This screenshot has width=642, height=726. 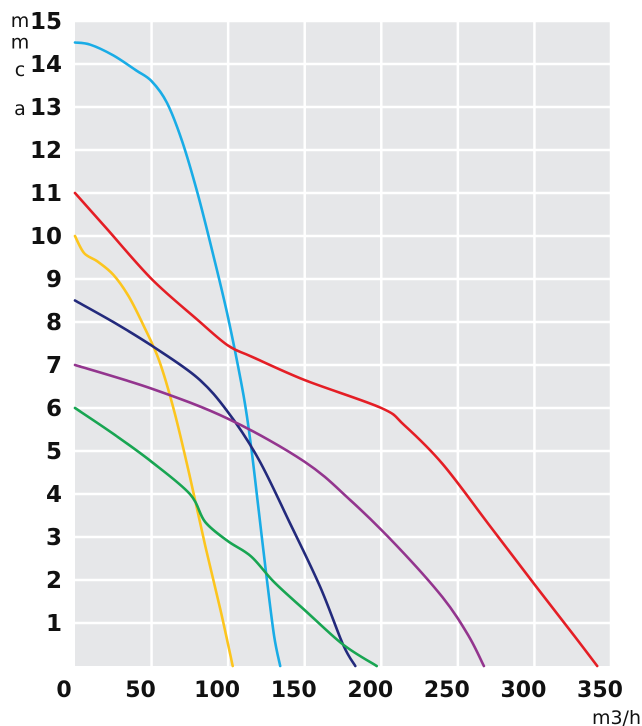 I want to click on y-tick-label: 6, so click(x=54, y=409).